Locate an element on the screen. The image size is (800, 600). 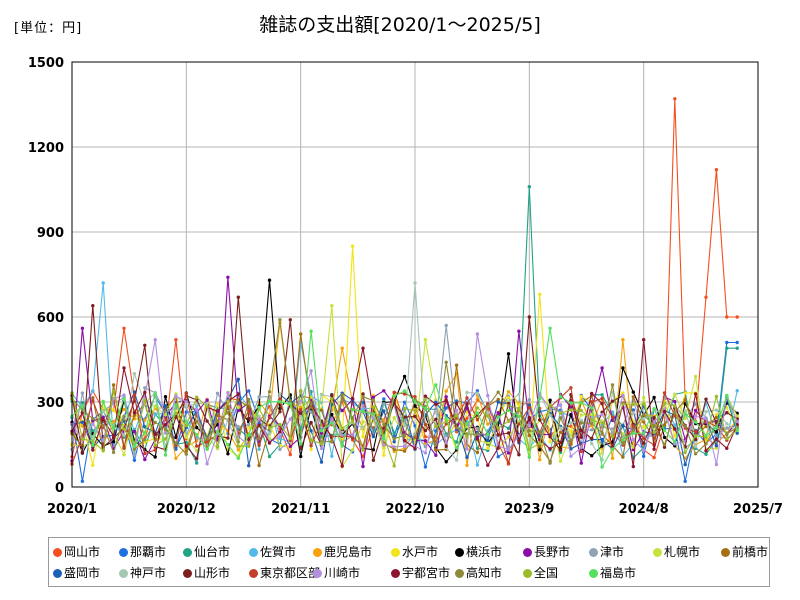
legend-label: 札幌市 is located at coordinates (682, 552).